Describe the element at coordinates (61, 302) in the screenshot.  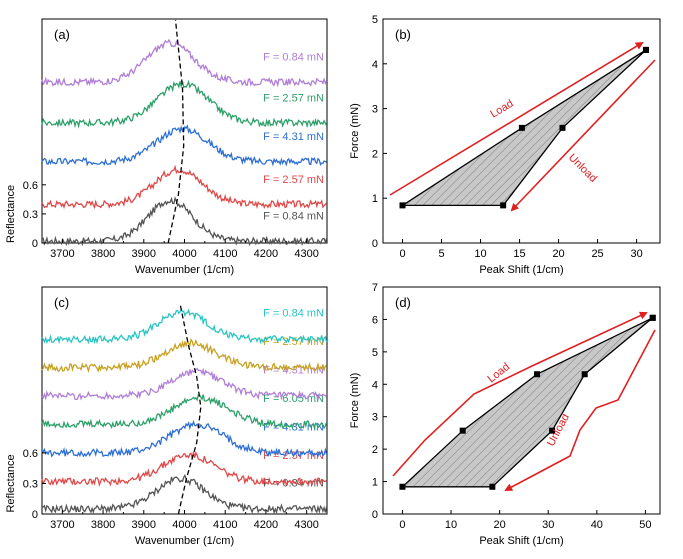
I see `panel-label: (c)` at that location.